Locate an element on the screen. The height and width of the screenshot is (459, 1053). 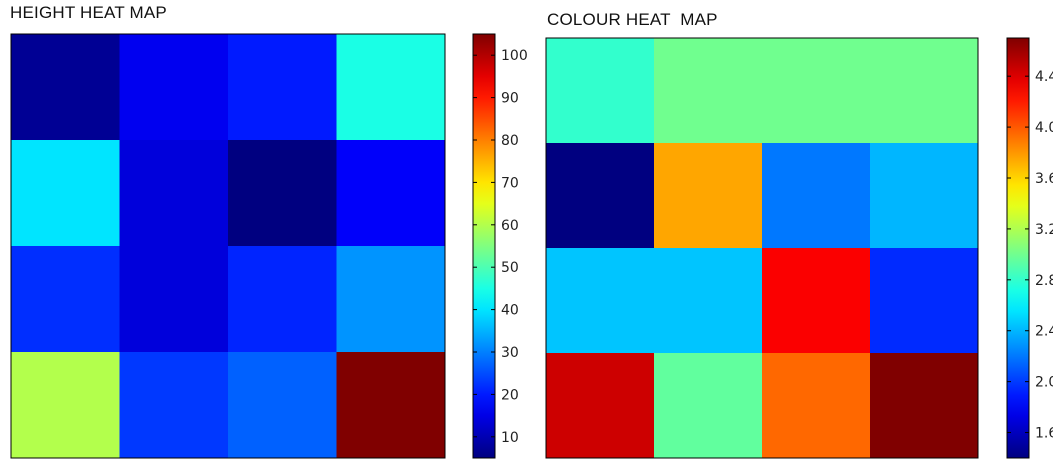
colorbar-tick-label: 3.2 is located at coordinates (1044, 230).